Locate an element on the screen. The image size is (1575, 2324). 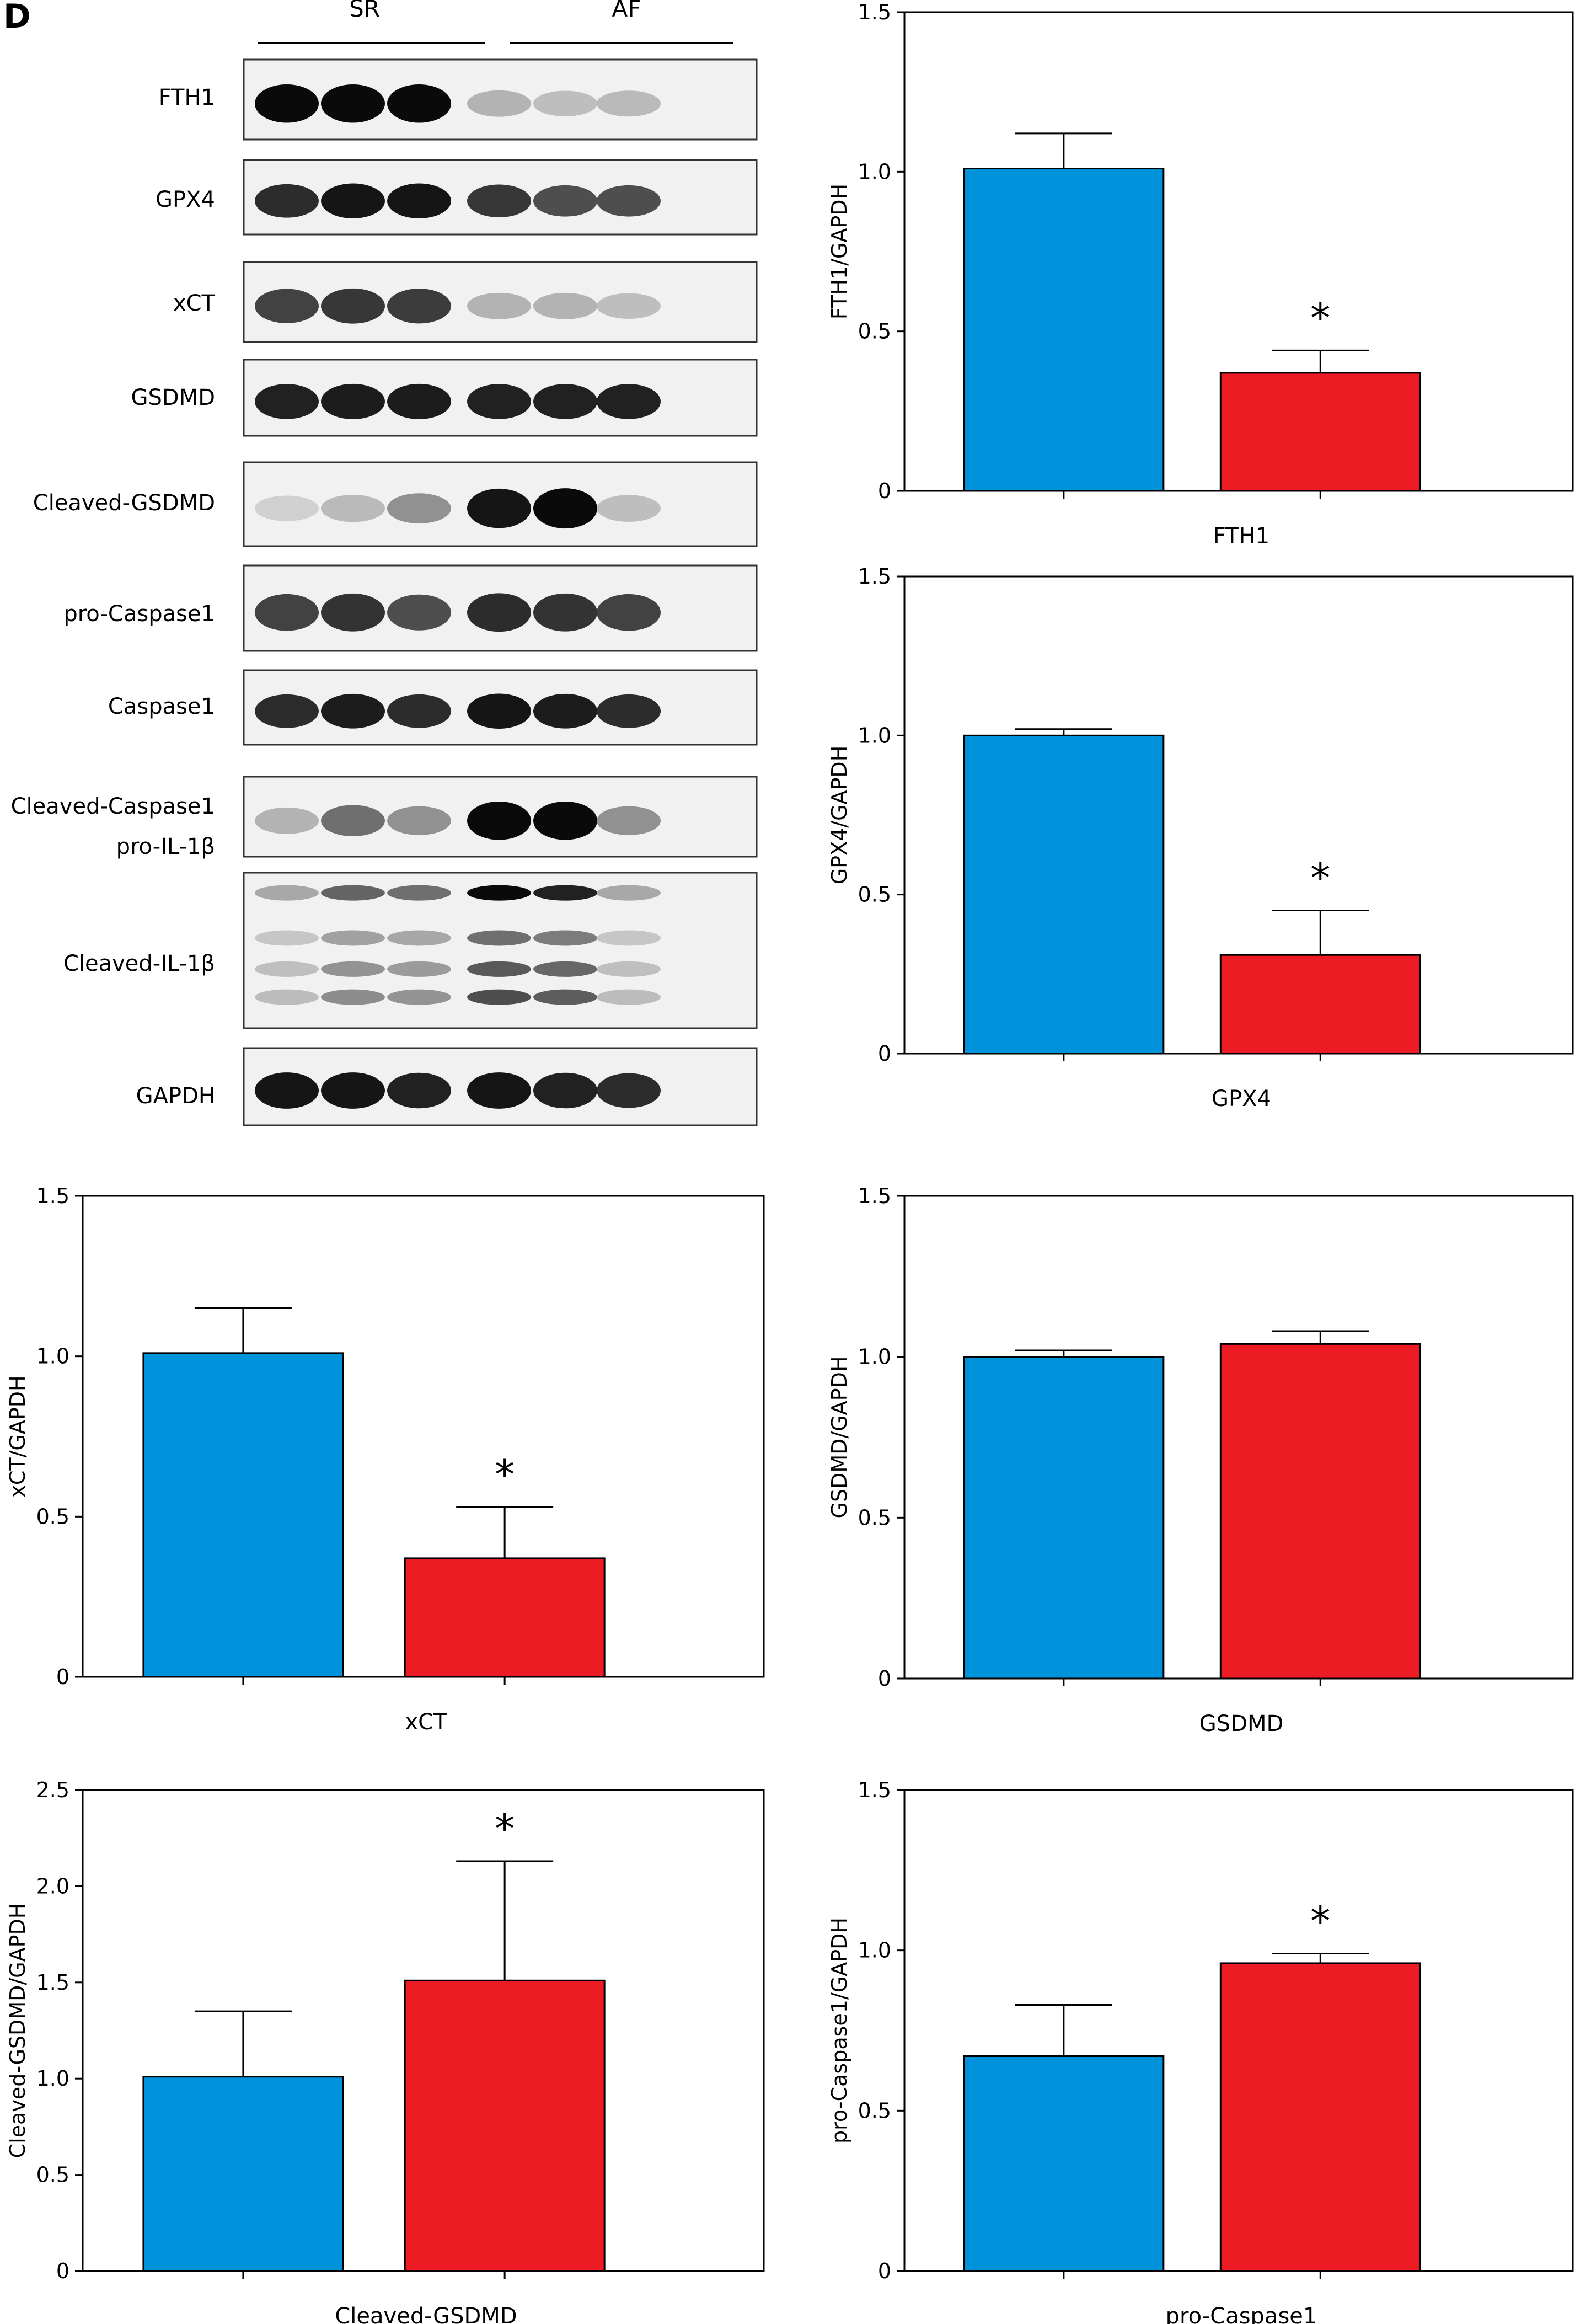
y-axis-label: GSDMD/GAPDH is located at coordinates (839, 1437).